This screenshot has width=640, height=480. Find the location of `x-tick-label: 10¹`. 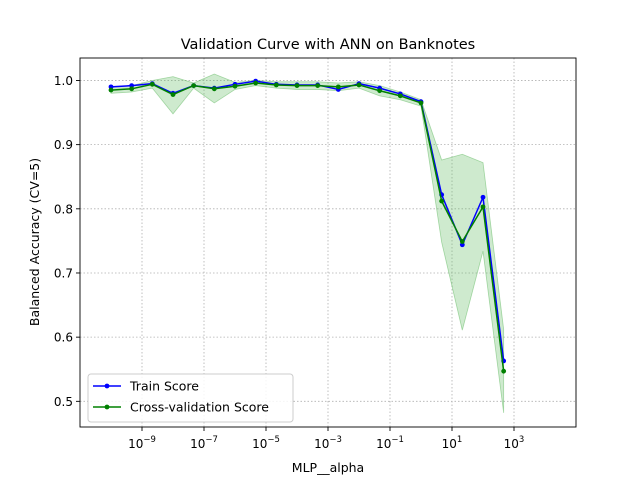

x-tick-label: 10¹ is located at coordinates (452, 443).